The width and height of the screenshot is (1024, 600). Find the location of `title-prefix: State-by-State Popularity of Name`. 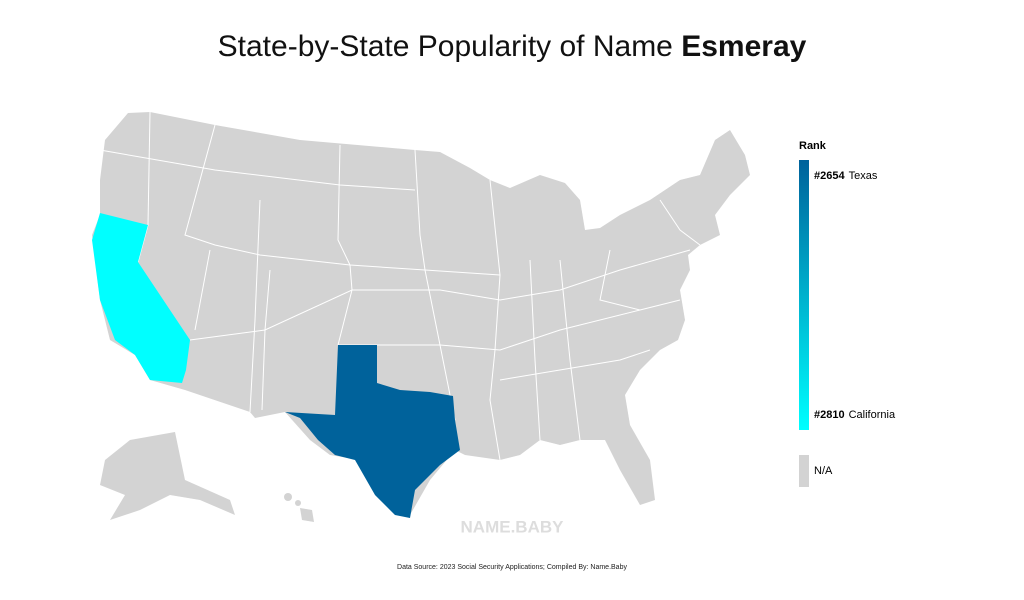

title-prefix: State-by-State Popularity of Name is located at coordinates (449, 46).